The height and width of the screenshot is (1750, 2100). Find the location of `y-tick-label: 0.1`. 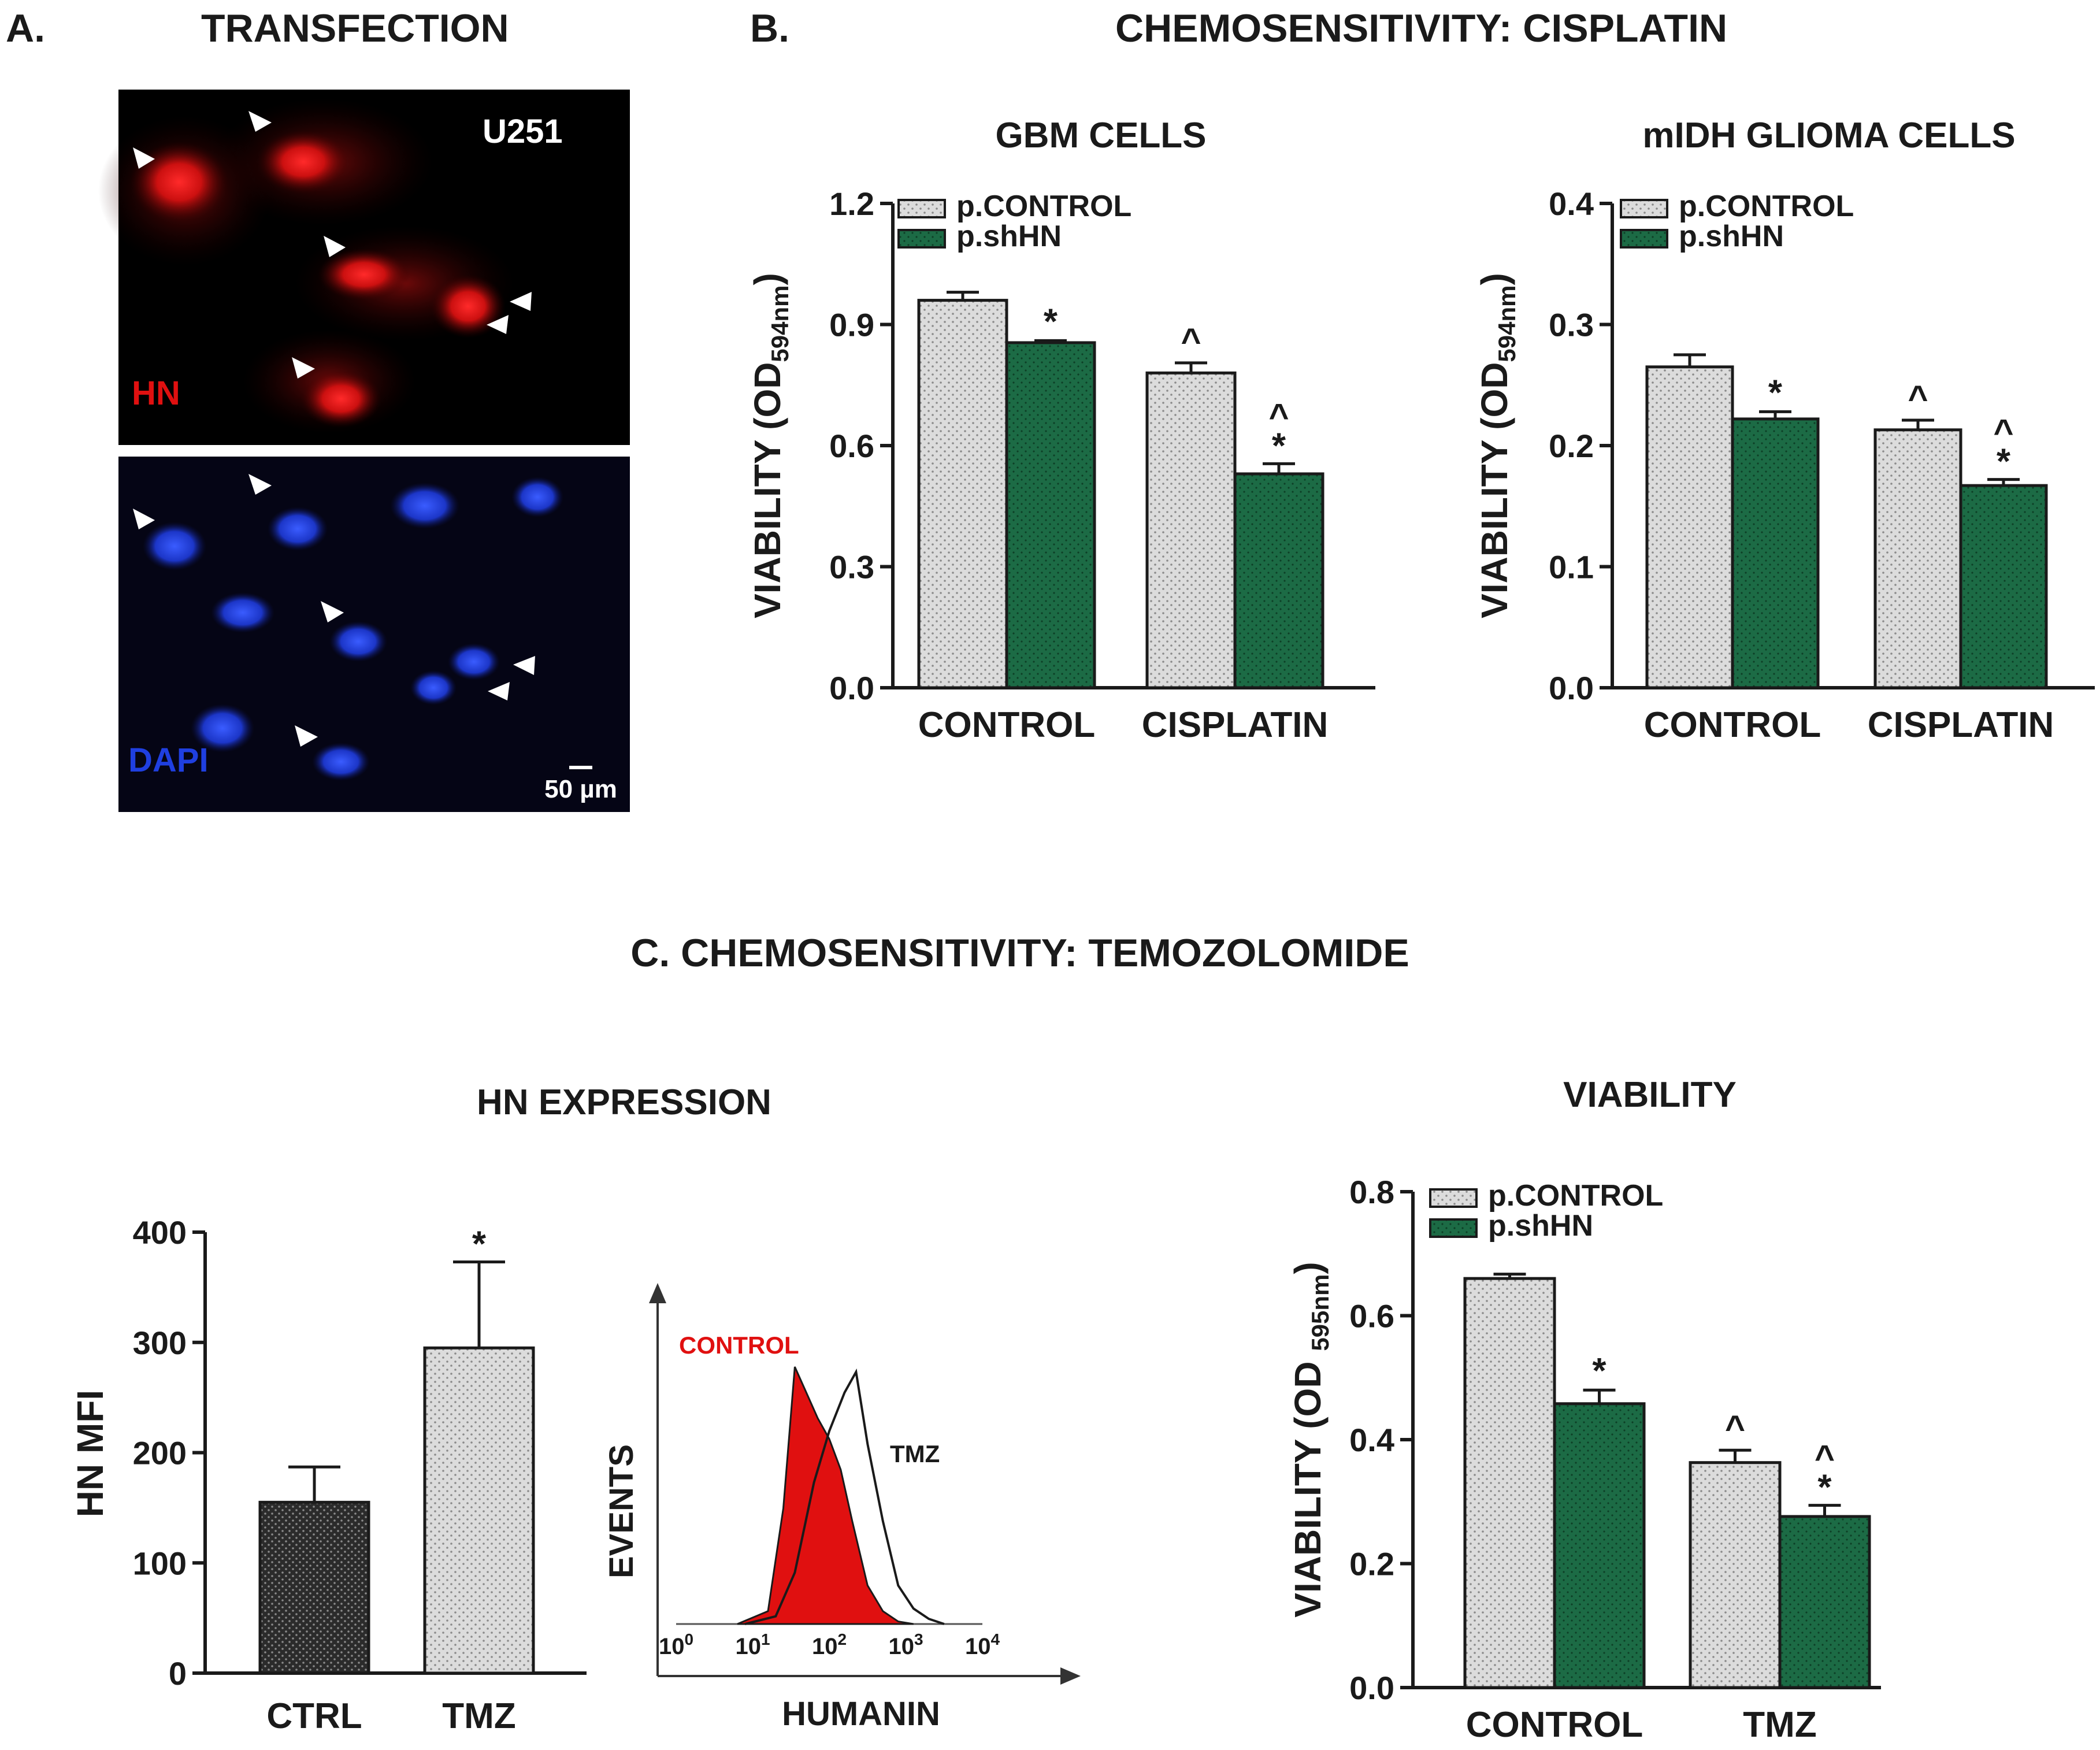

y-tick-label: 0.1 is located at coordinates (1571, 567).